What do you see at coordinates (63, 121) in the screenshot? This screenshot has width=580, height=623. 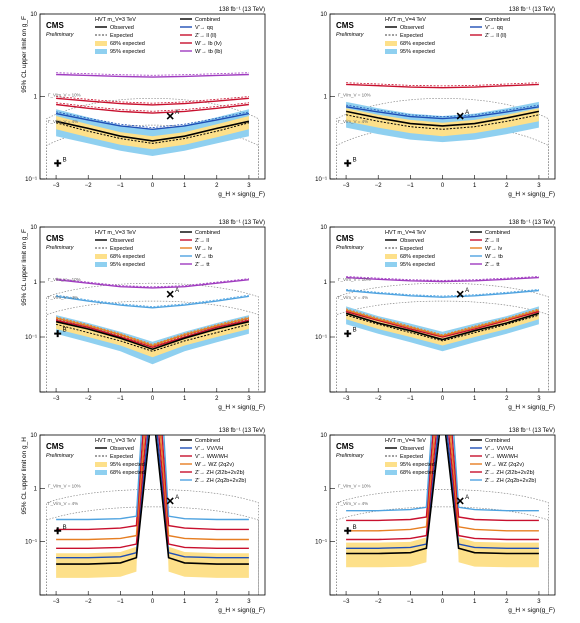 I see `contour-label-4pct: Γ_V/m_V = 4%` at bounding box center [63, 121].